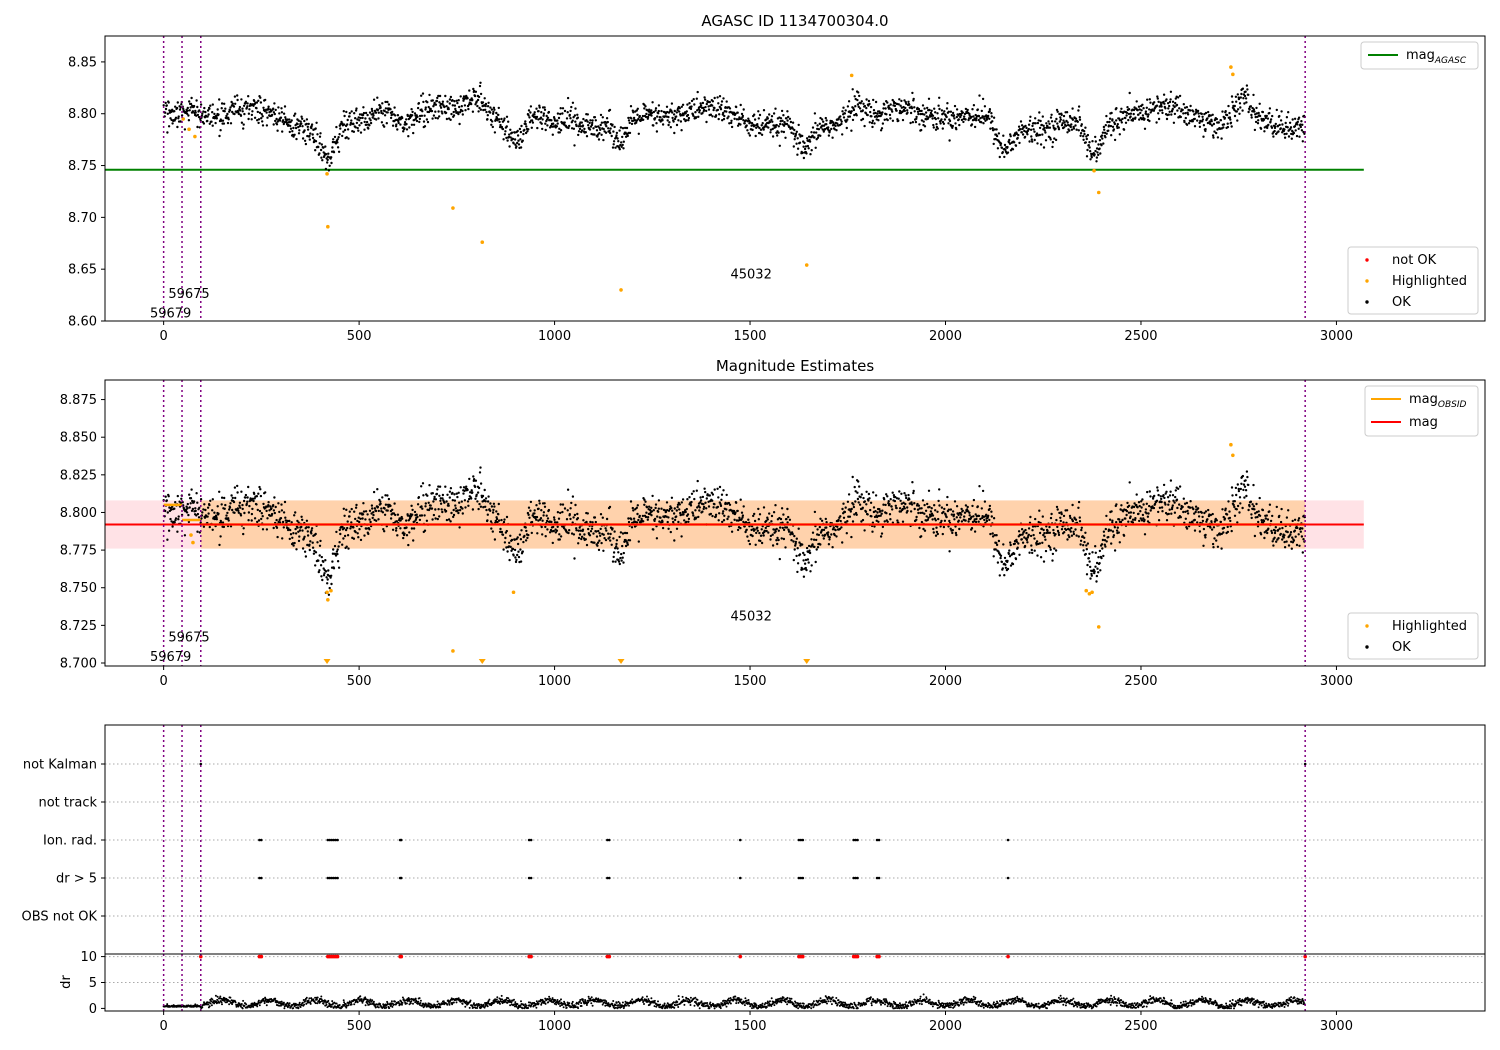  Describe the element at coordinates (88, 957) in the screenshot. I see `y-tick-label: 10` at that location.